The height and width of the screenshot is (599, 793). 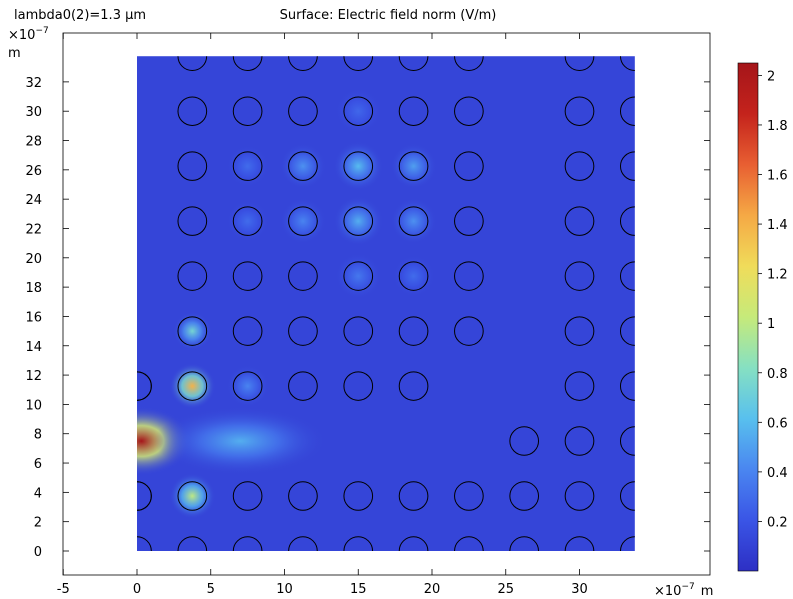 I want to click on y-axis-multiplier: ×10⁻⁷, so click(x=28, y=34).